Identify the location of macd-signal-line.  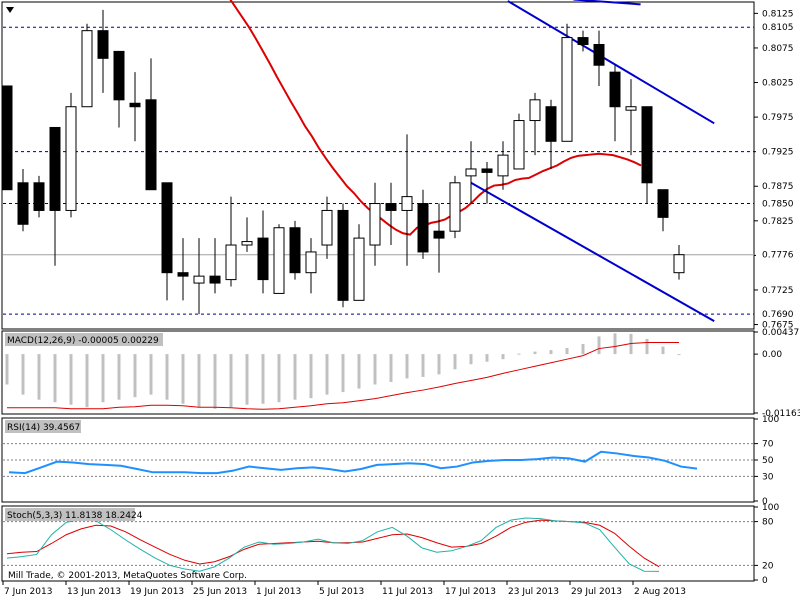
(343, 375).